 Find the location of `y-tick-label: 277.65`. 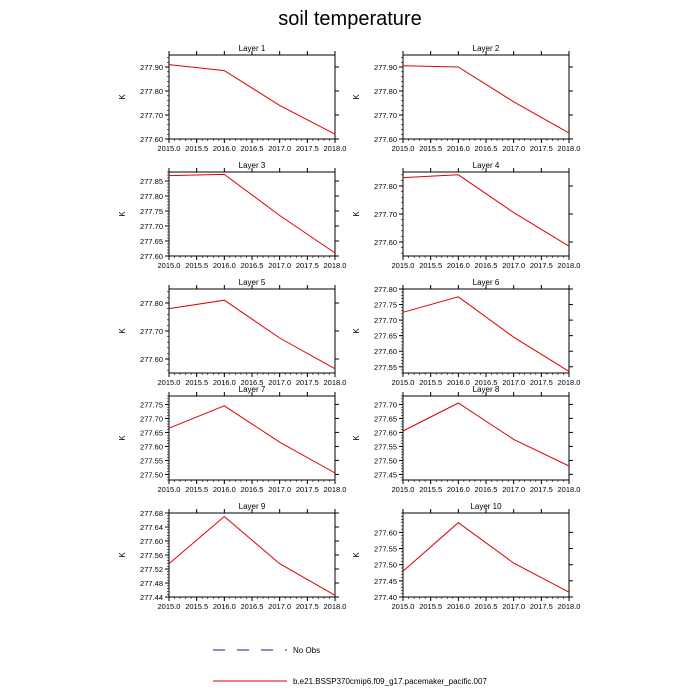

y-tick-label: 277.65 is located at coordinates (385, 336).